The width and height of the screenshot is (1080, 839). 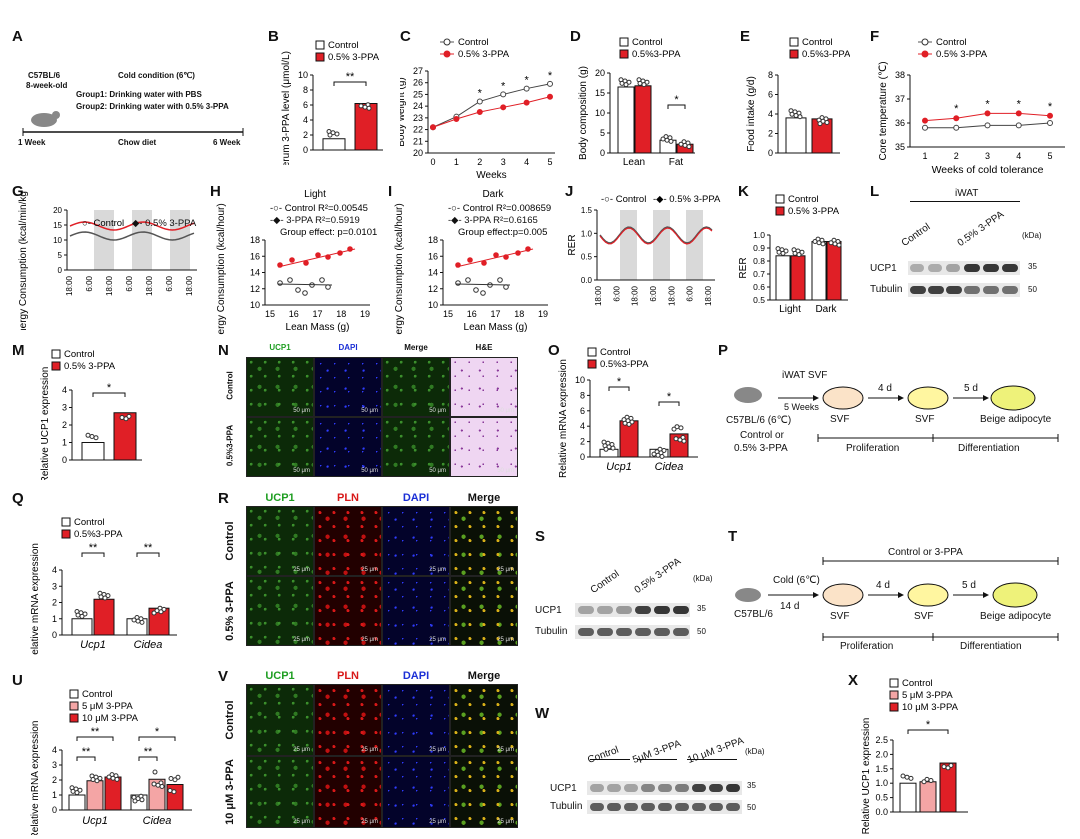 What do you see at coordinates (635, 295) in the screenshot?
I see `x-tick-label: 18:00` at bounding box center [635, 295].